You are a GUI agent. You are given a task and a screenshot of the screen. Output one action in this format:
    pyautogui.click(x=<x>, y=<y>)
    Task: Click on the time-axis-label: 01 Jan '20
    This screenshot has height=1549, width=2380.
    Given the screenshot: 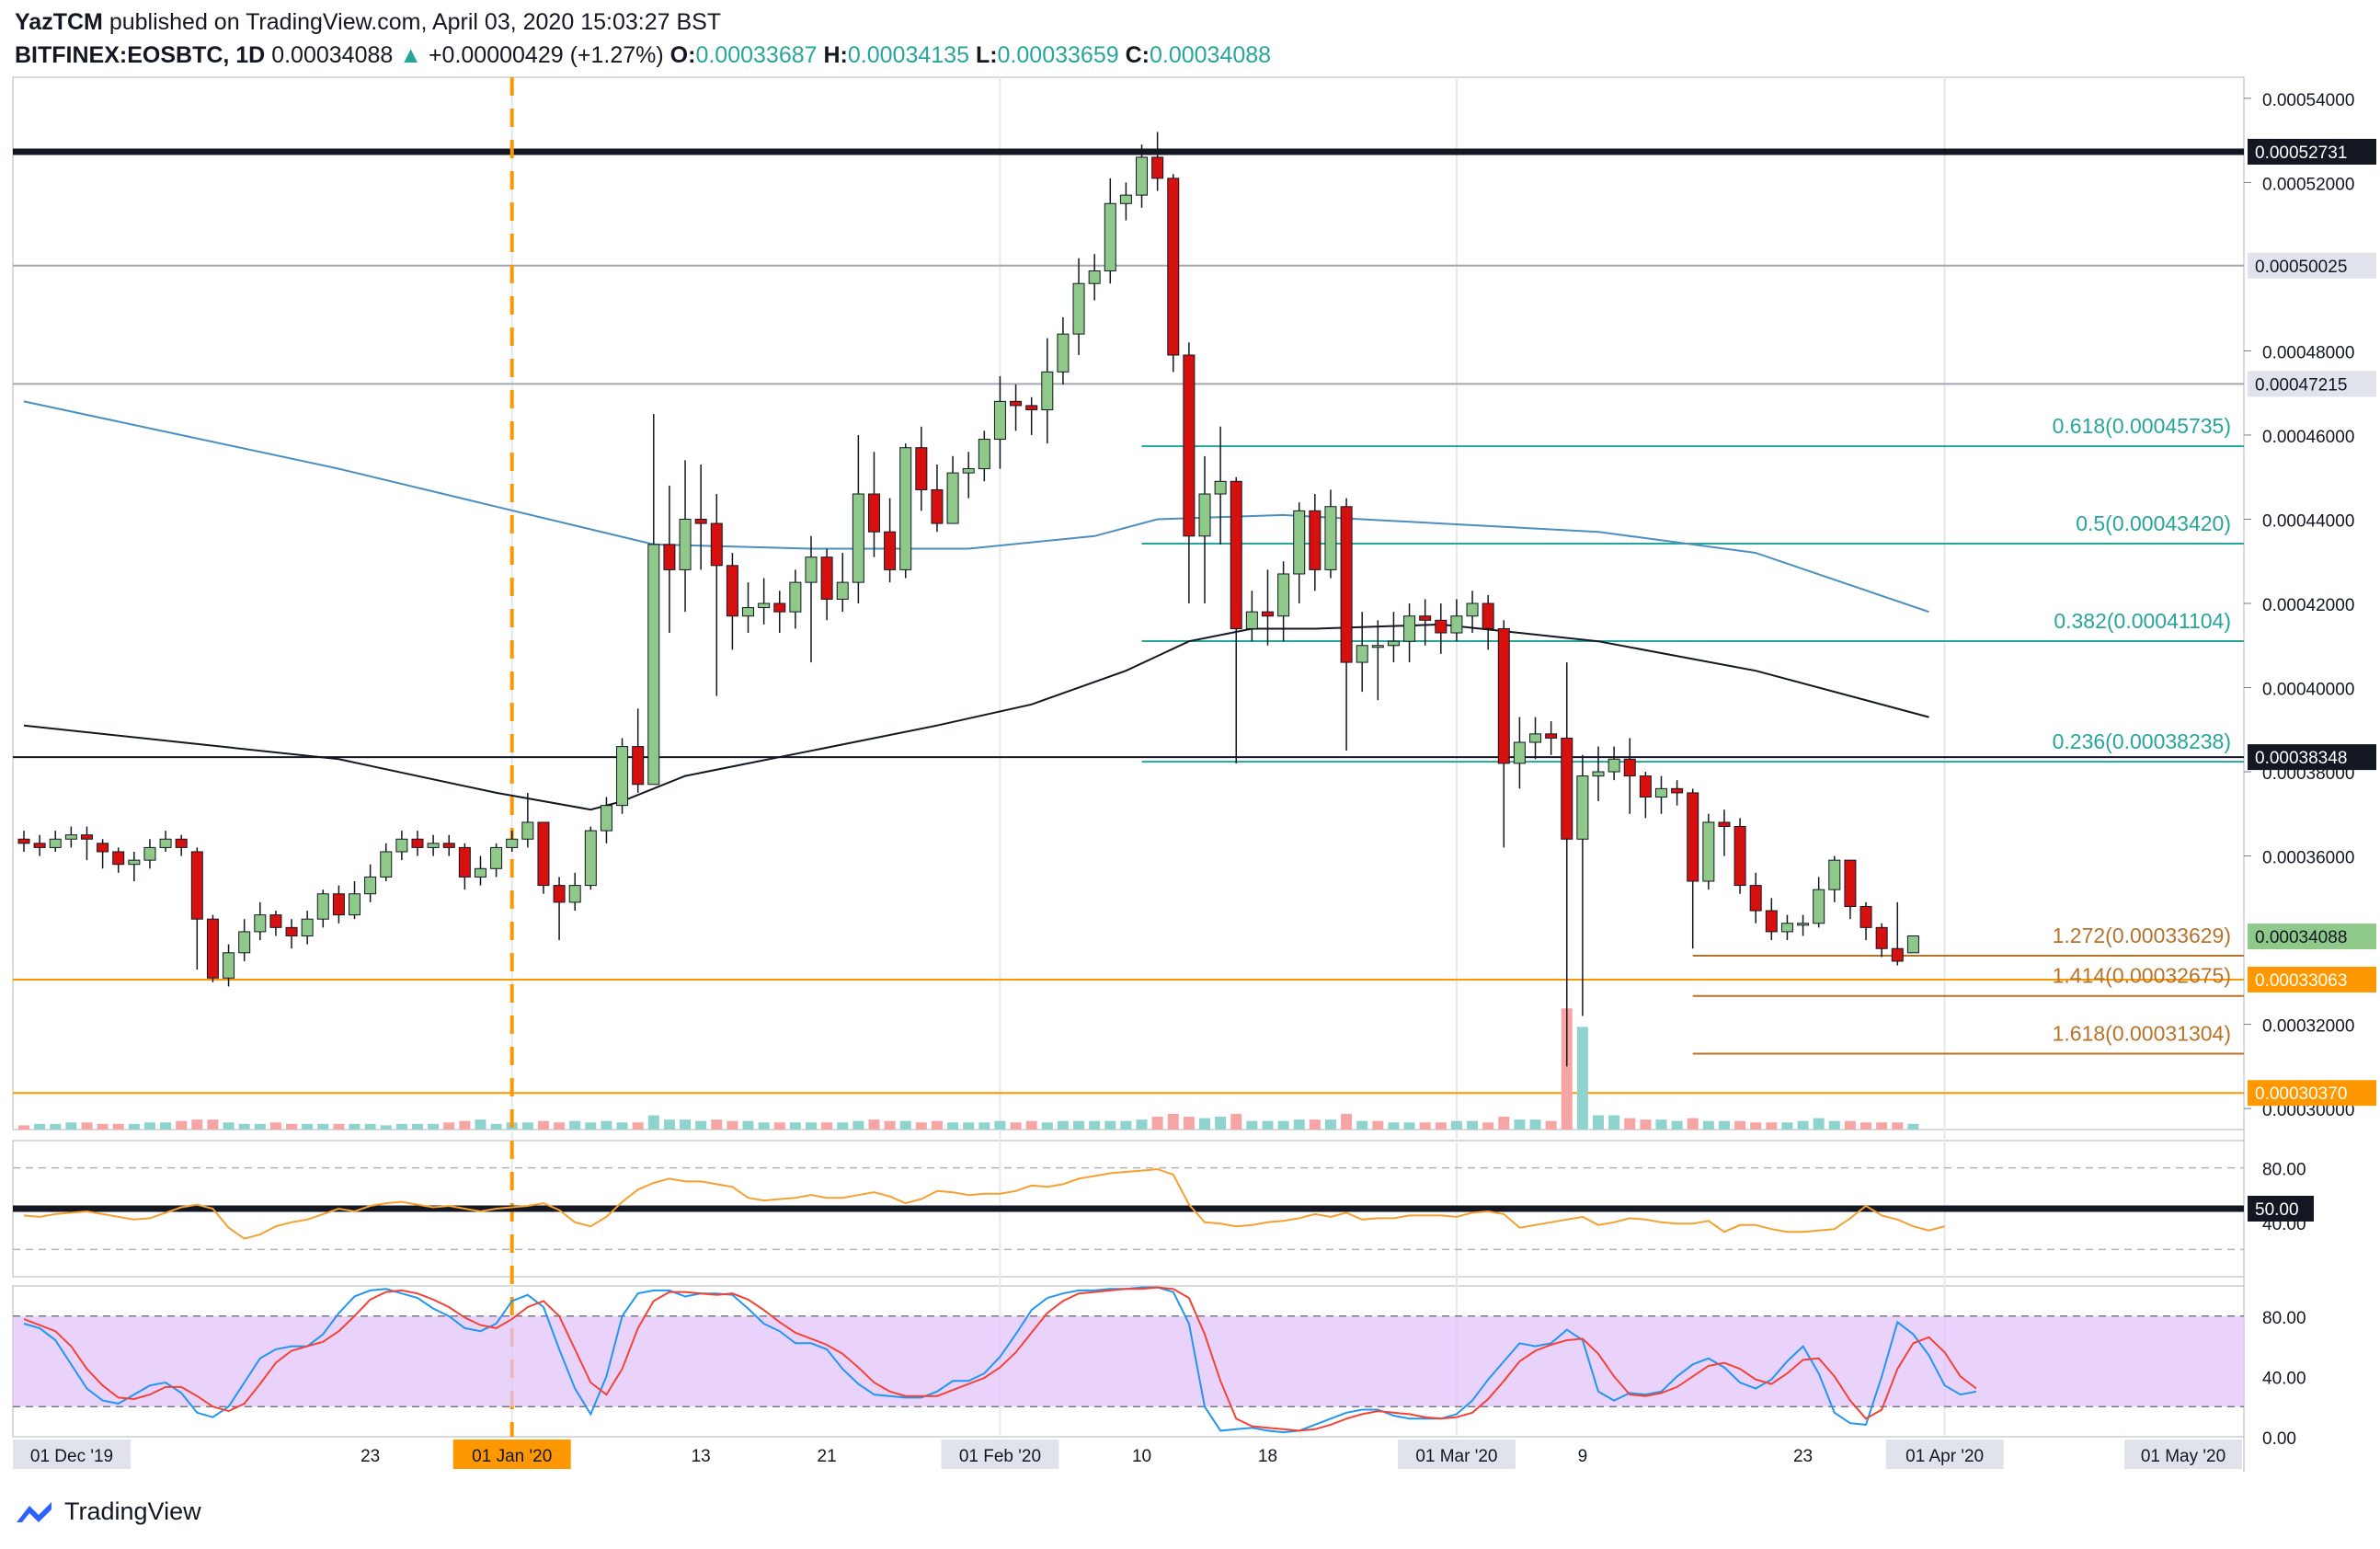 What is the action you would take?
    pyautogui.click(x=512, y=1456)
    